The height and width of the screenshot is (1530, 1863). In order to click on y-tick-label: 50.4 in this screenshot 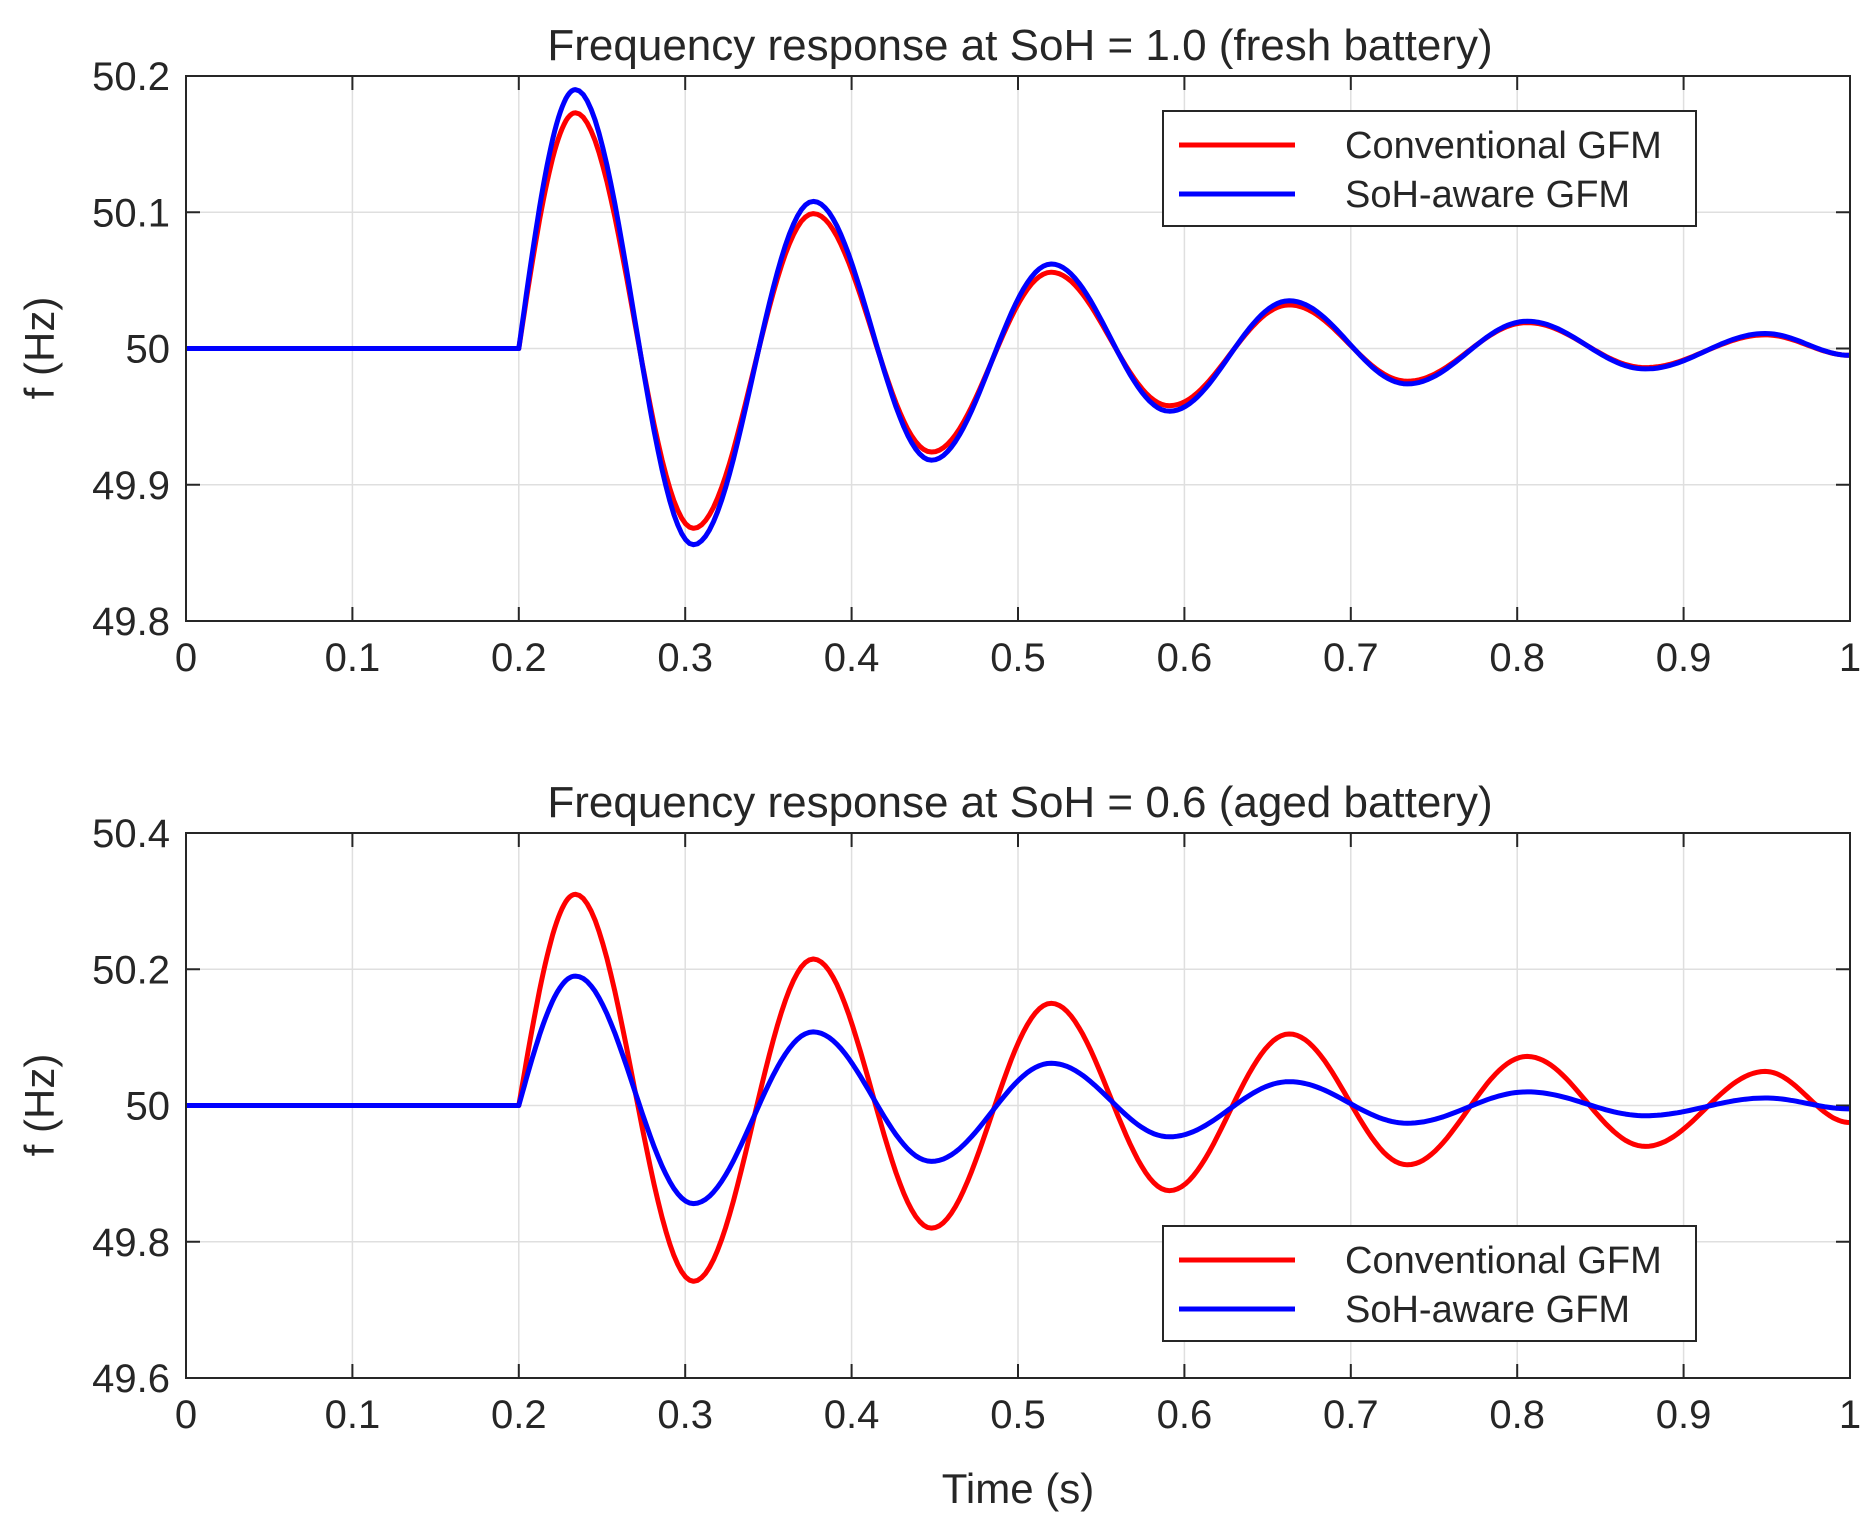, I will do `click(131, 834)`.